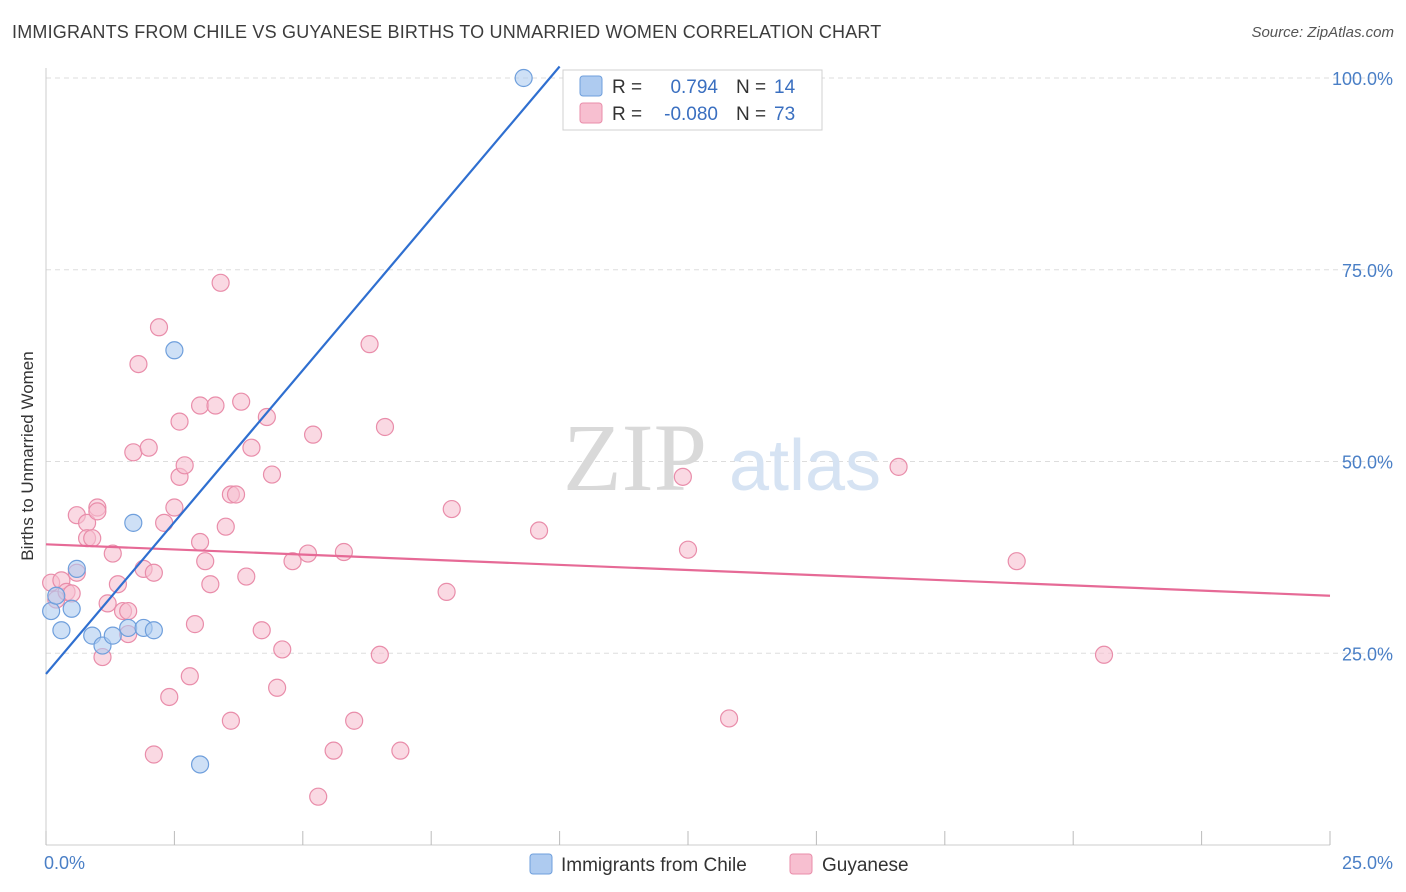 This screenshot has width=1406, height=892. What do you see at coordinates (1367, 463) in the screenshot?
I see `y-tick-label: 50.0%` at bounding box center [1367, 463].